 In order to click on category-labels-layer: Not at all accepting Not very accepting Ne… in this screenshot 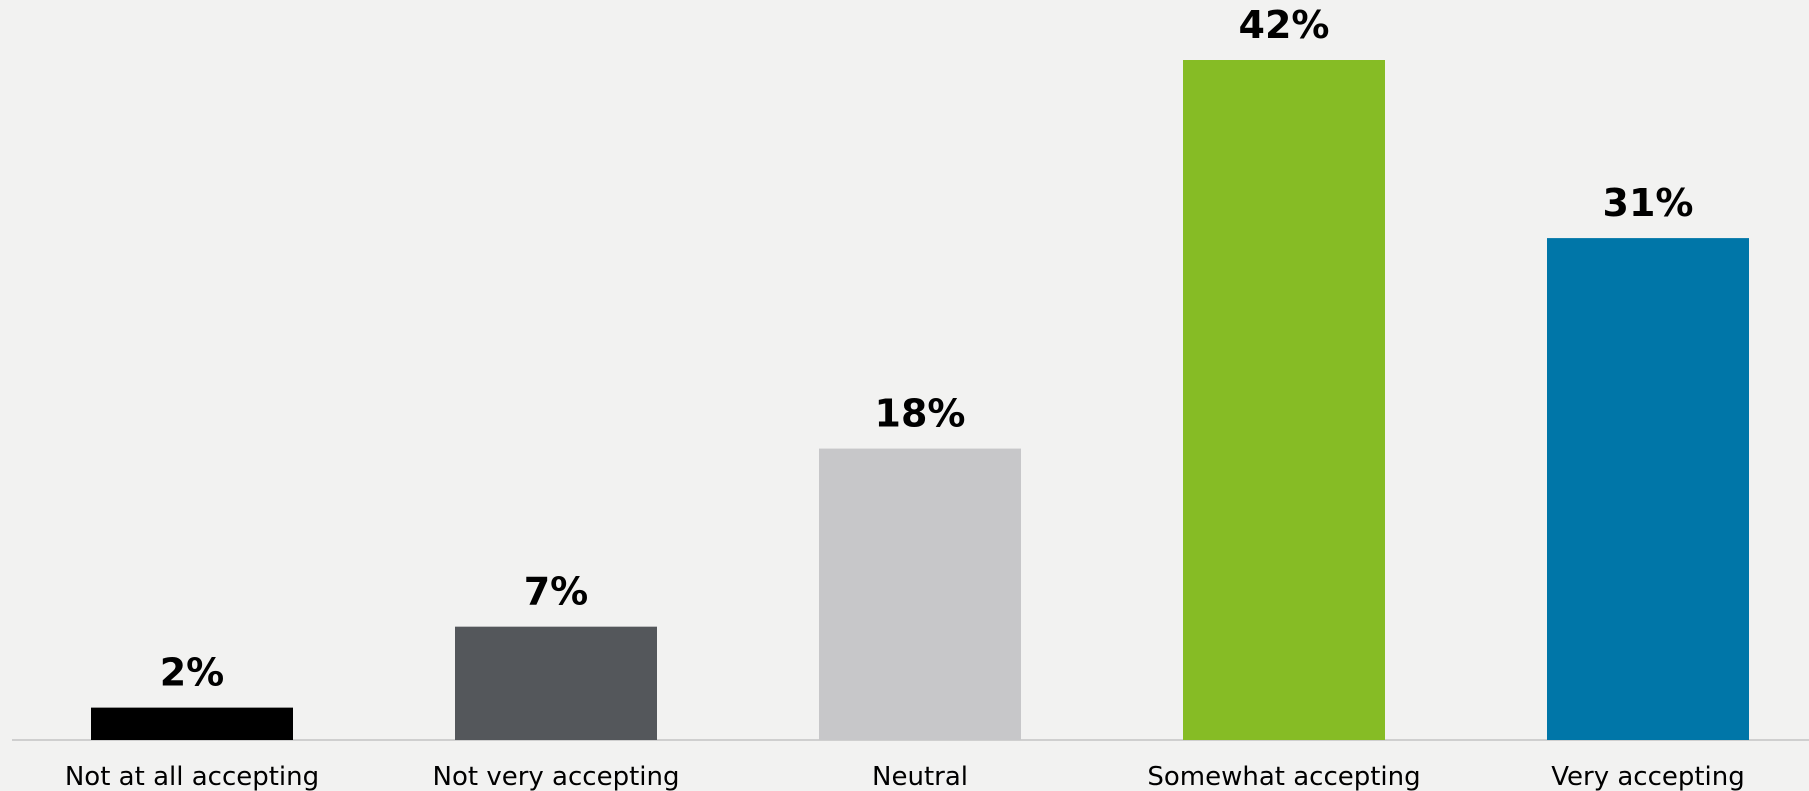, I will do `click(905, 776)`.